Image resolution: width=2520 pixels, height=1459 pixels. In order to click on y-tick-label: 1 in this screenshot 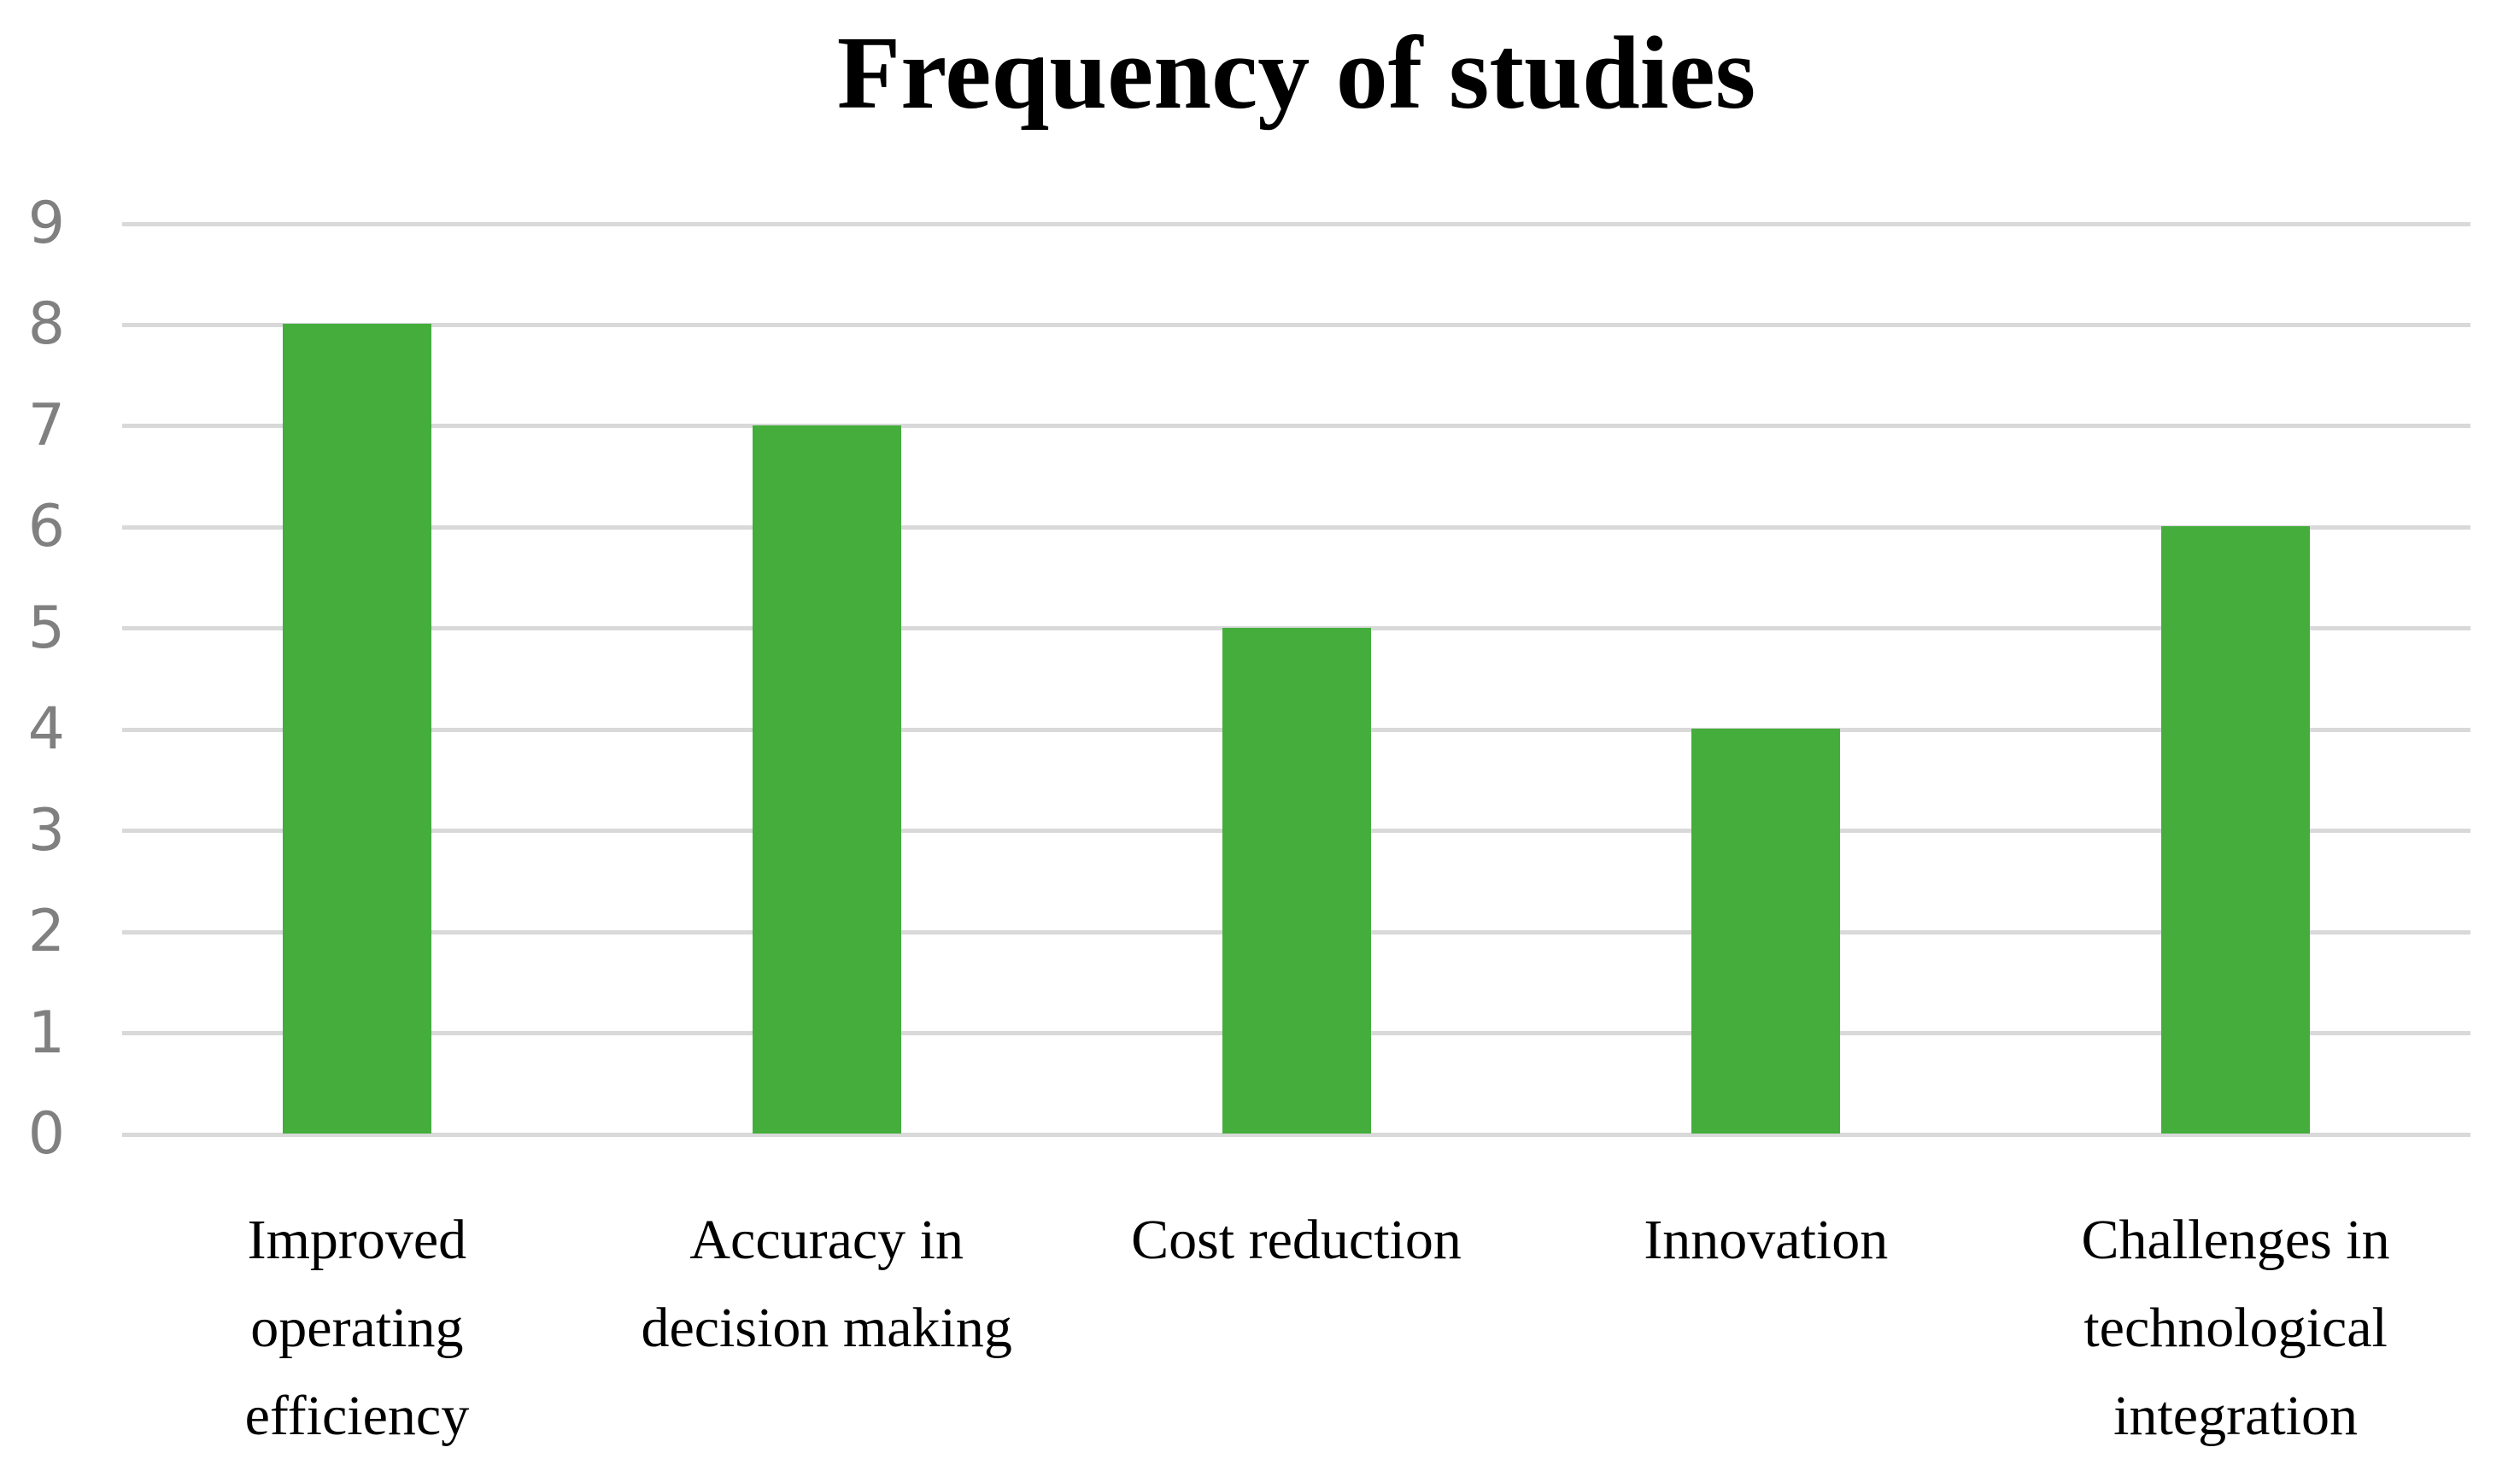, I will do `click(46, 1033)`.